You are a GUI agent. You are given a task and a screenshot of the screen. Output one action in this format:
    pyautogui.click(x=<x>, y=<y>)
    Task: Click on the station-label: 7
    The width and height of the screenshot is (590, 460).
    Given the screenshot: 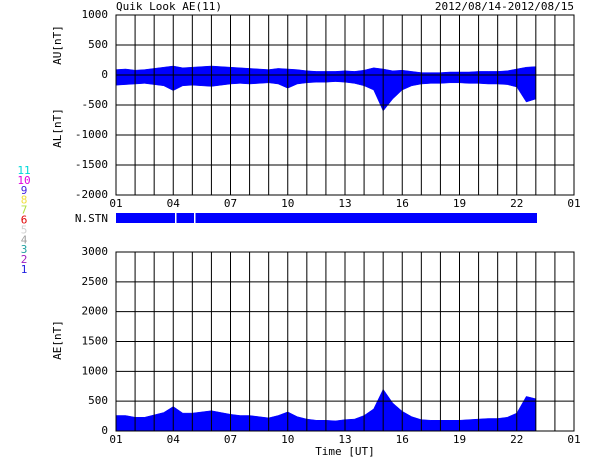 What is the action you would take?
    pyautogui.click(x=24, y=210)
    